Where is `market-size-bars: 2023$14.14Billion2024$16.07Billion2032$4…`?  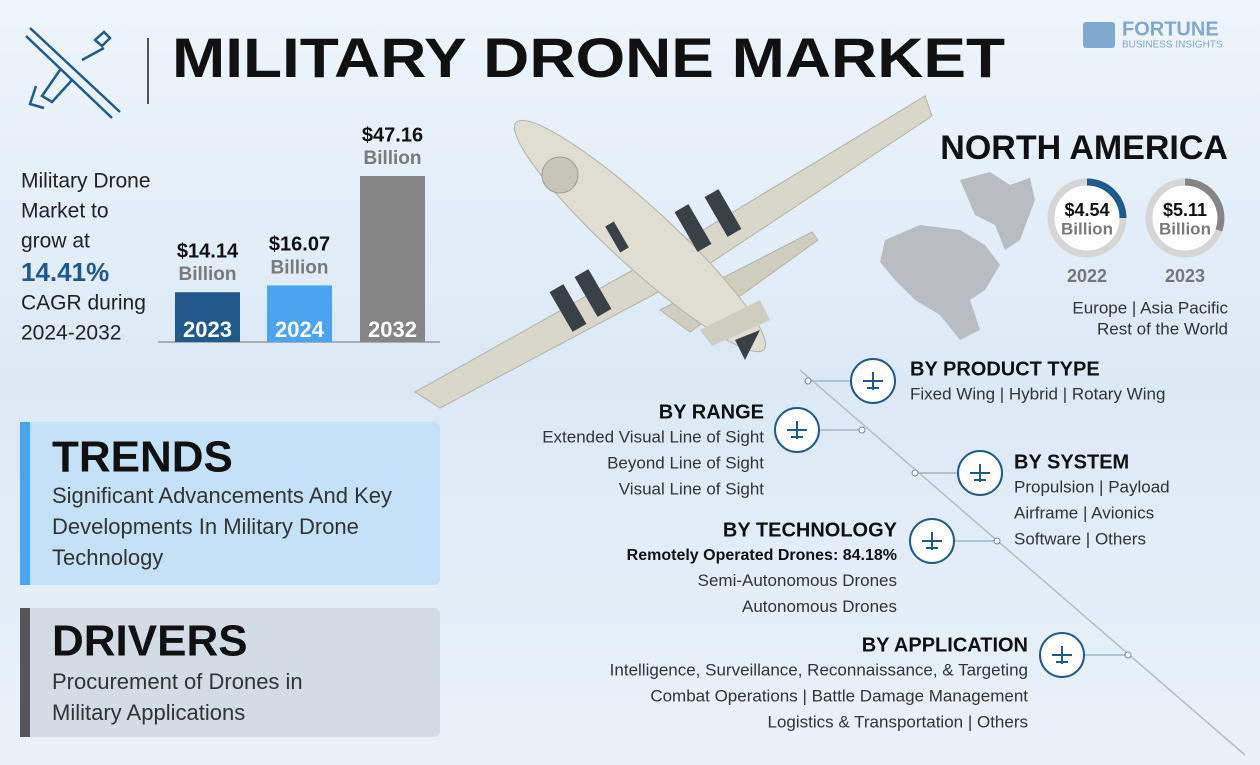
market-size-bars: 2023$14.14Billion2024$16.07Billion2032$4… is located at coordinates (299, 233).